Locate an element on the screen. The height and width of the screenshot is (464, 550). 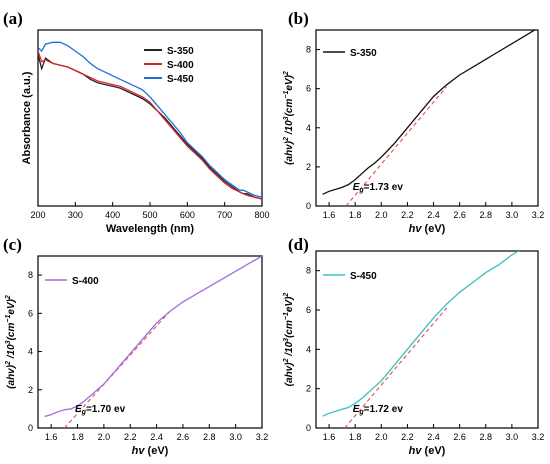
x-tick-label: 800 is located at coordinates (261, 215).